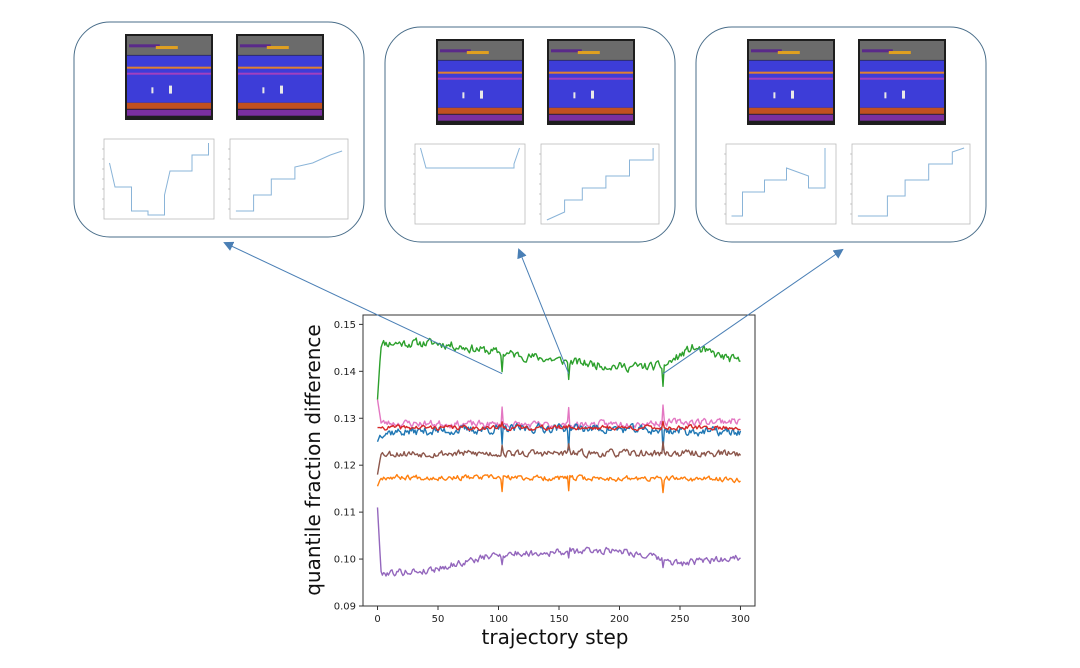  I want to click on callout-arrows, so click(533, 308).